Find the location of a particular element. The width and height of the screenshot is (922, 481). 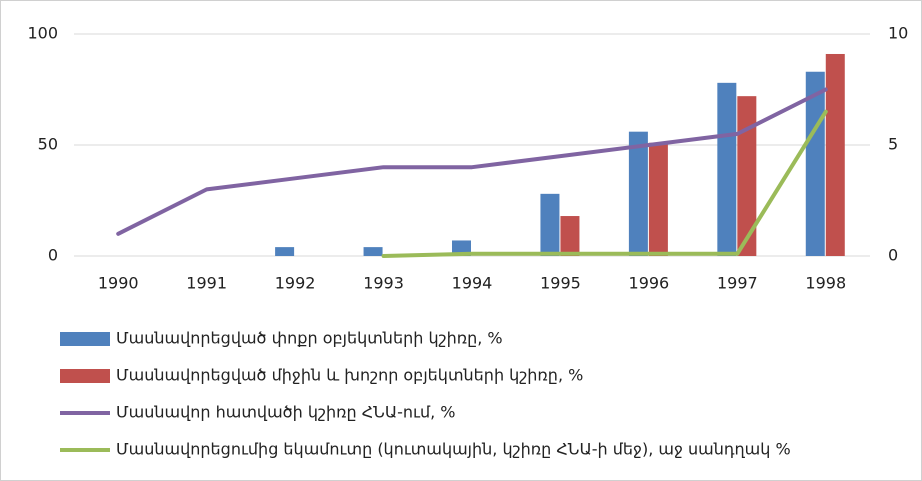

legend-label: Մասնավոր հատվածի կշիռը ՀՆԱ-ում, % is located at coordinates (285, 412).